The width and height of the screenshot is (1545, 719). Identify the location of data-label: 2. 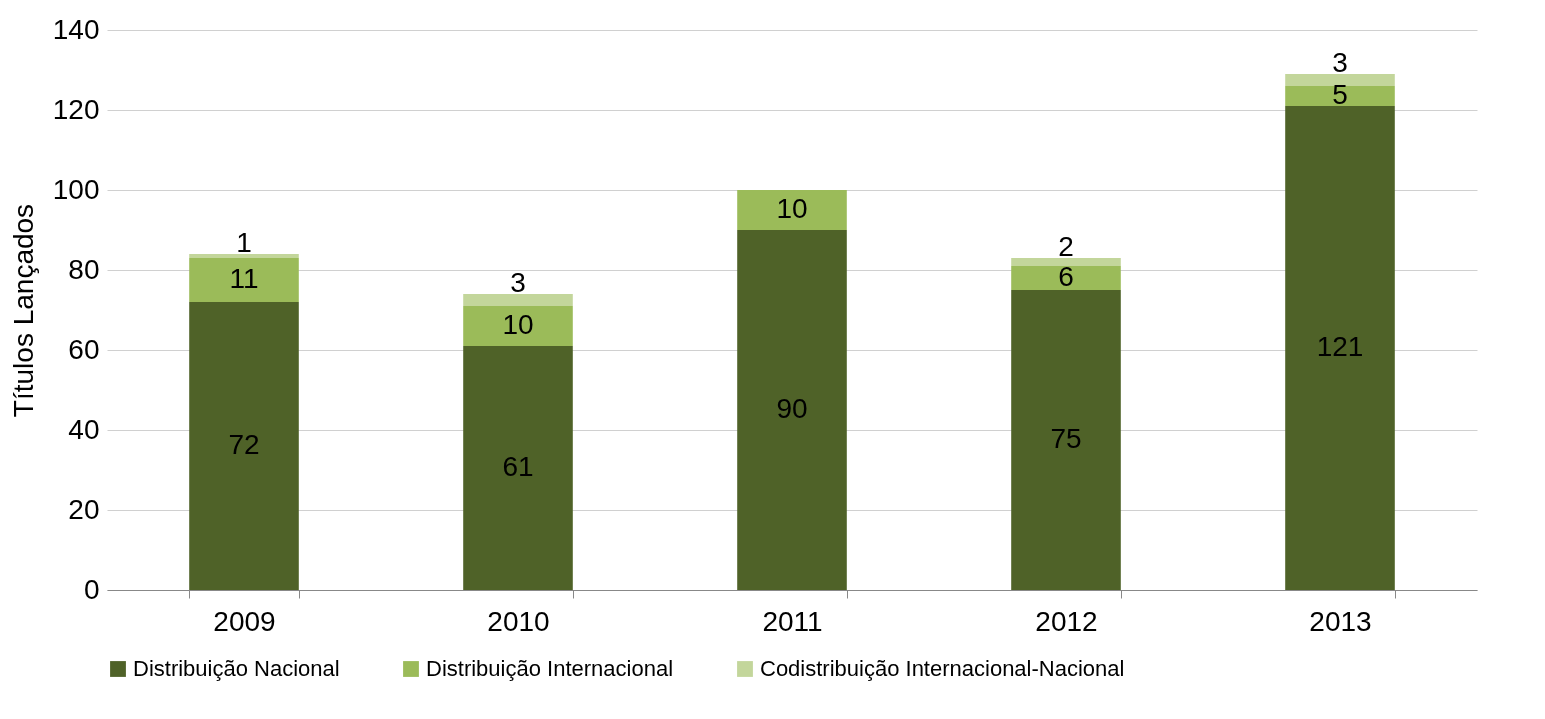
(1066, 246).